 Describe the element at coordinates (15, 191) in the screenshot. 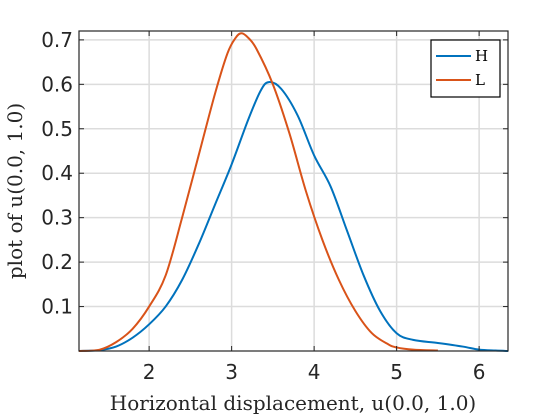

I see `y-axis-label: plot of u(0.0, 1.0)` at that location.